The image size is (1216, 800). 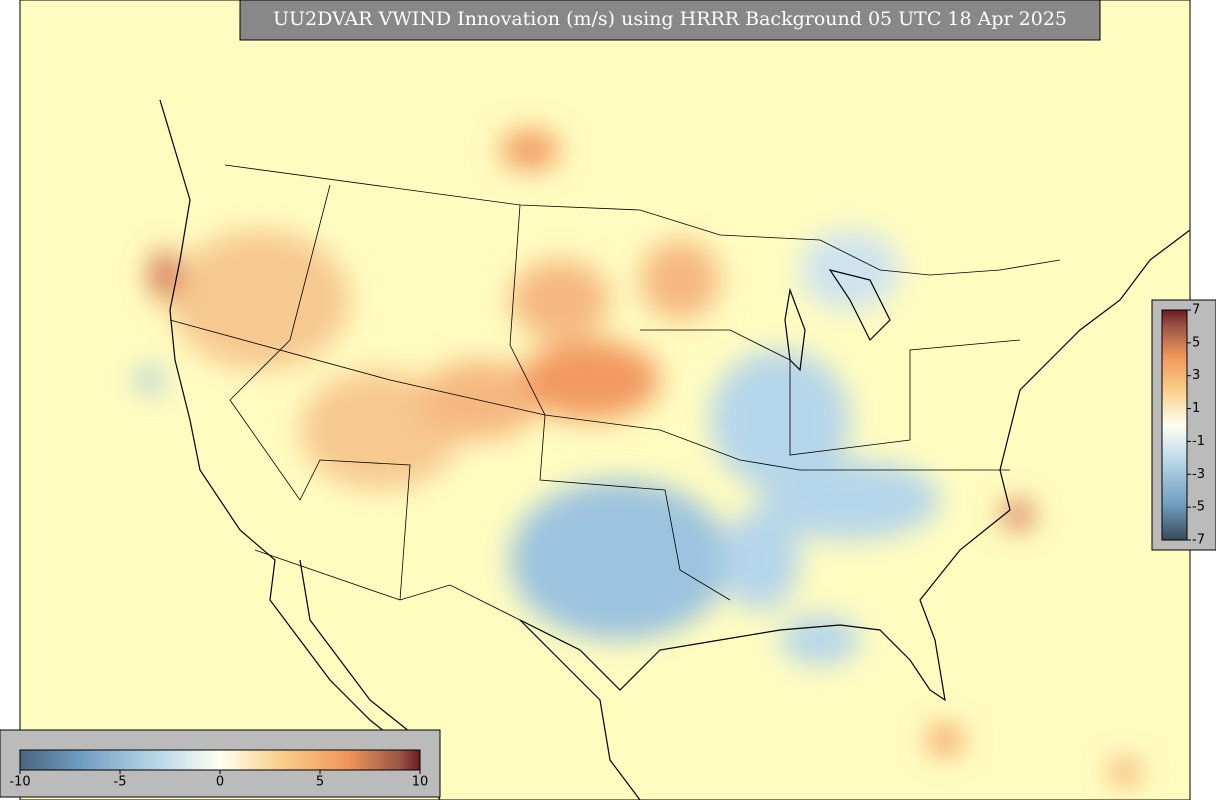 What do you see at coordinates (1196, 408) in the screenshot?
I see `tick-label: 1` at bounding box center [1196, 408].